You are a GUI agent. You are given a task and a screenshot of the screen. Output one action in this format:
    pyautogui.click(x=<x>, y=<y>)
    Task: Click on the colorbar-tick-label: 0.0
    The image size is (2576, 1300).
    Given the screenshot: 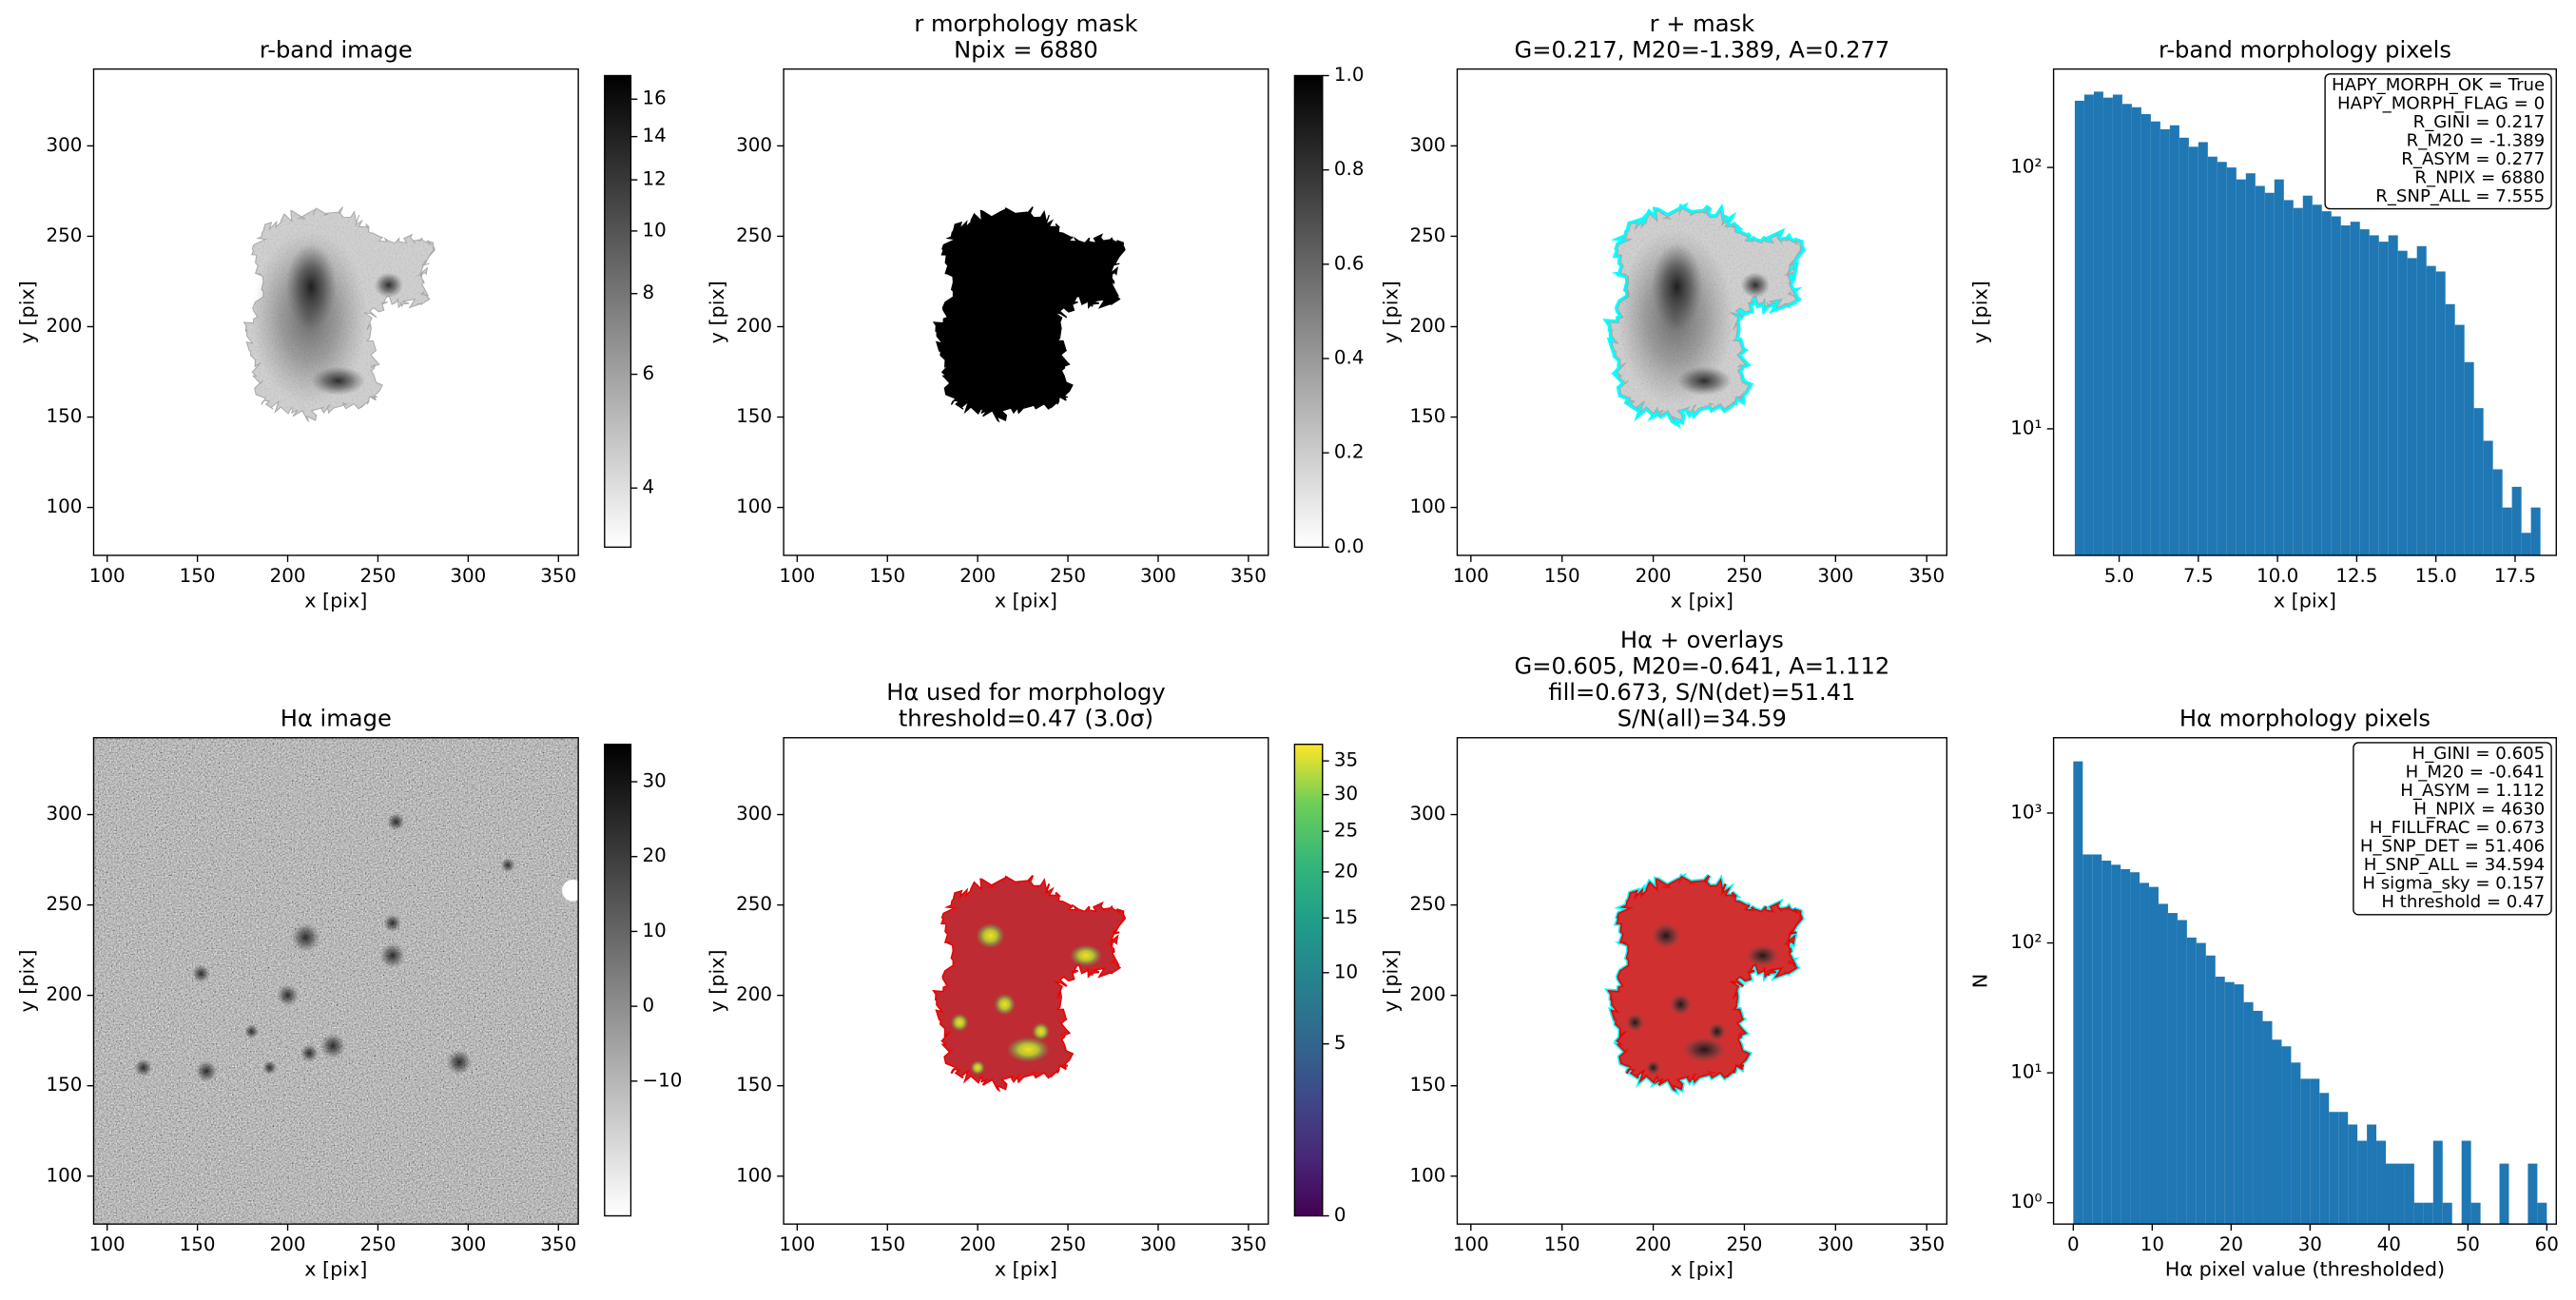 What is the action you would take?
    pyautogui.click(x=1349, y=546)
    